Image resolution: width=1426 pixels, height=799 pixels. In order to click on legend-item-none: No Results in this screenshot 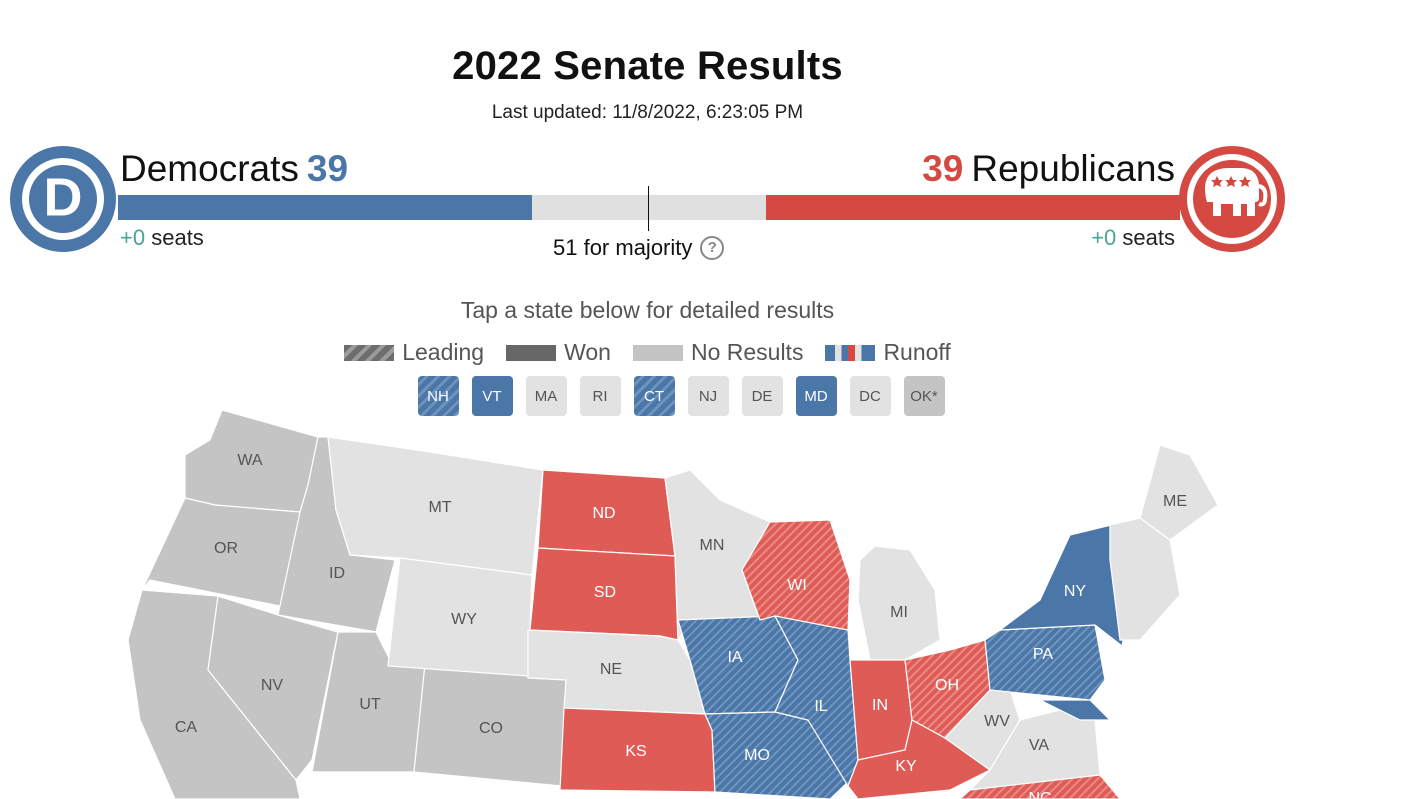, I will do `click(718, 352)`.